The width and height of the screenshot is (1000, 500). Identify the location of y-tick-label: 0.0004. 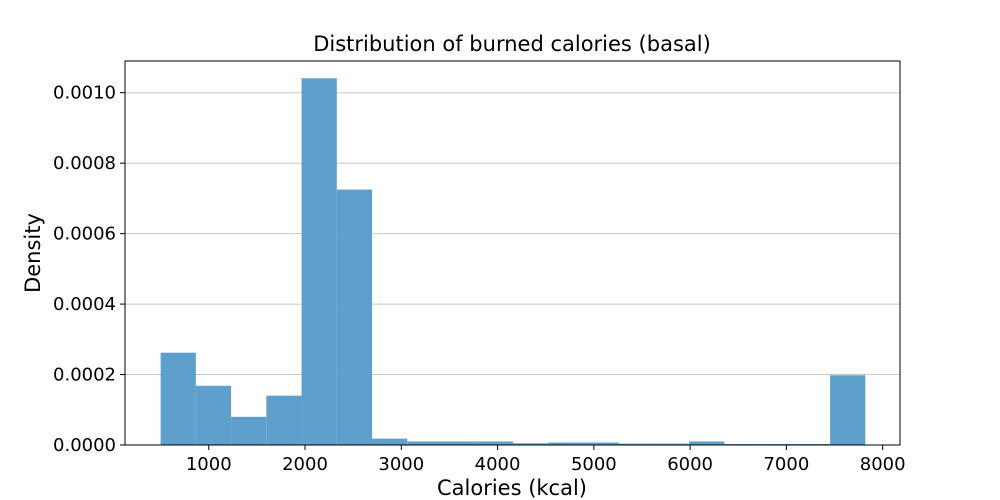
(84, 304).